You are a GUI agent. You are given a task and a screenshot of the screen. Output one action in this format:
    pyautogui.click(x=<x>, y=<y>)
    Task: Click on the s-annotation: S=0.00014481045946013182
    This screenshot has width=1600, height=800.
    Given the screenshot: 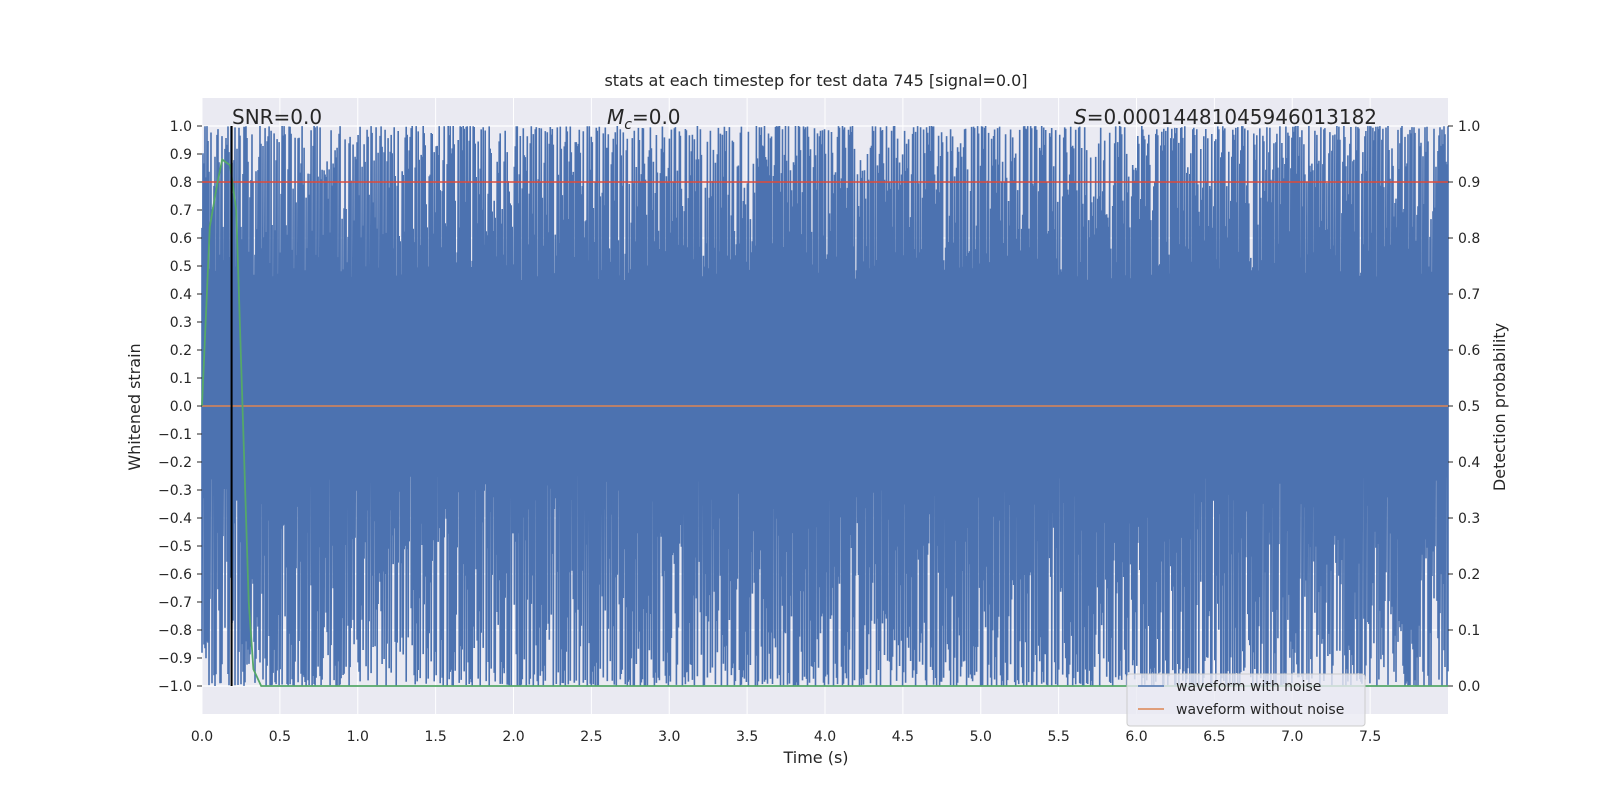 What is the action you would take?
    pyautogui.click(x=1225, y=117)
    